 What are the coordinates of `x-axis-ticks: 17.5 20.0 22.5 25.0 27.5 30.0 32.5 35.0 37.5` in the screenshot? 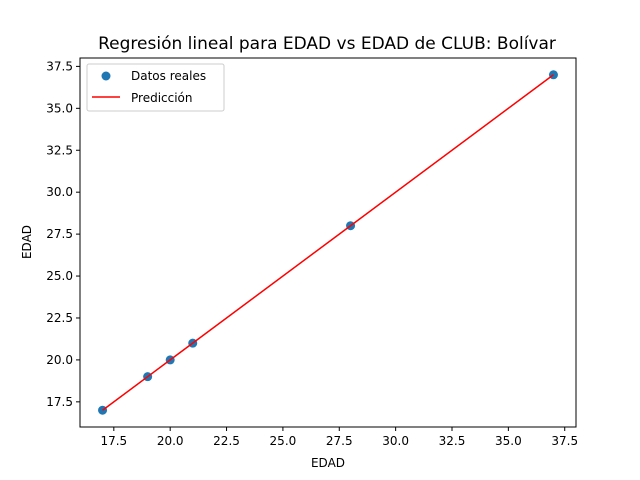 It's located at (339, 437).